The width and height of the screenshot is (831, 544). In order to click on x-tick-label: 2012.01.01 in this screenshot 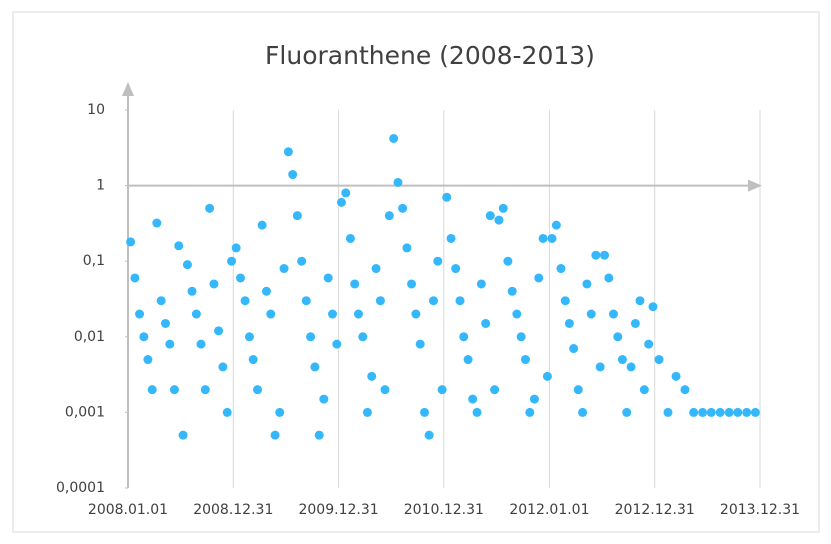, I will do `click(549, 510)`.